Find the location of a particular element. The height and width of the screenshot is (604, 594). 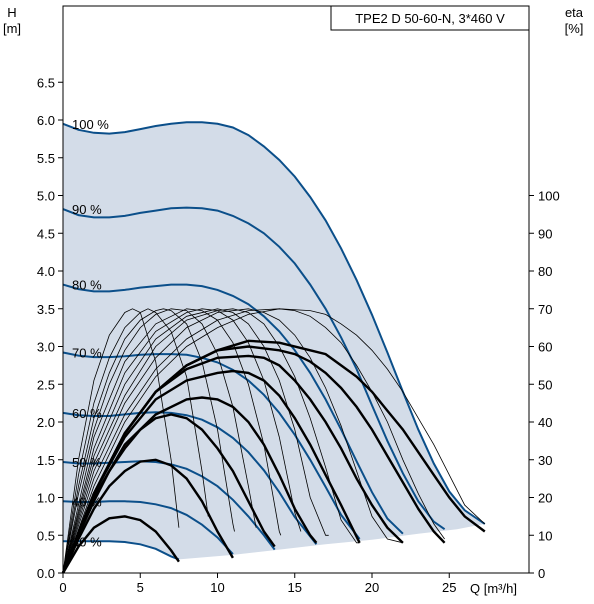

curve-label-40-percent: 40 % is located at coordinates (87, 501).